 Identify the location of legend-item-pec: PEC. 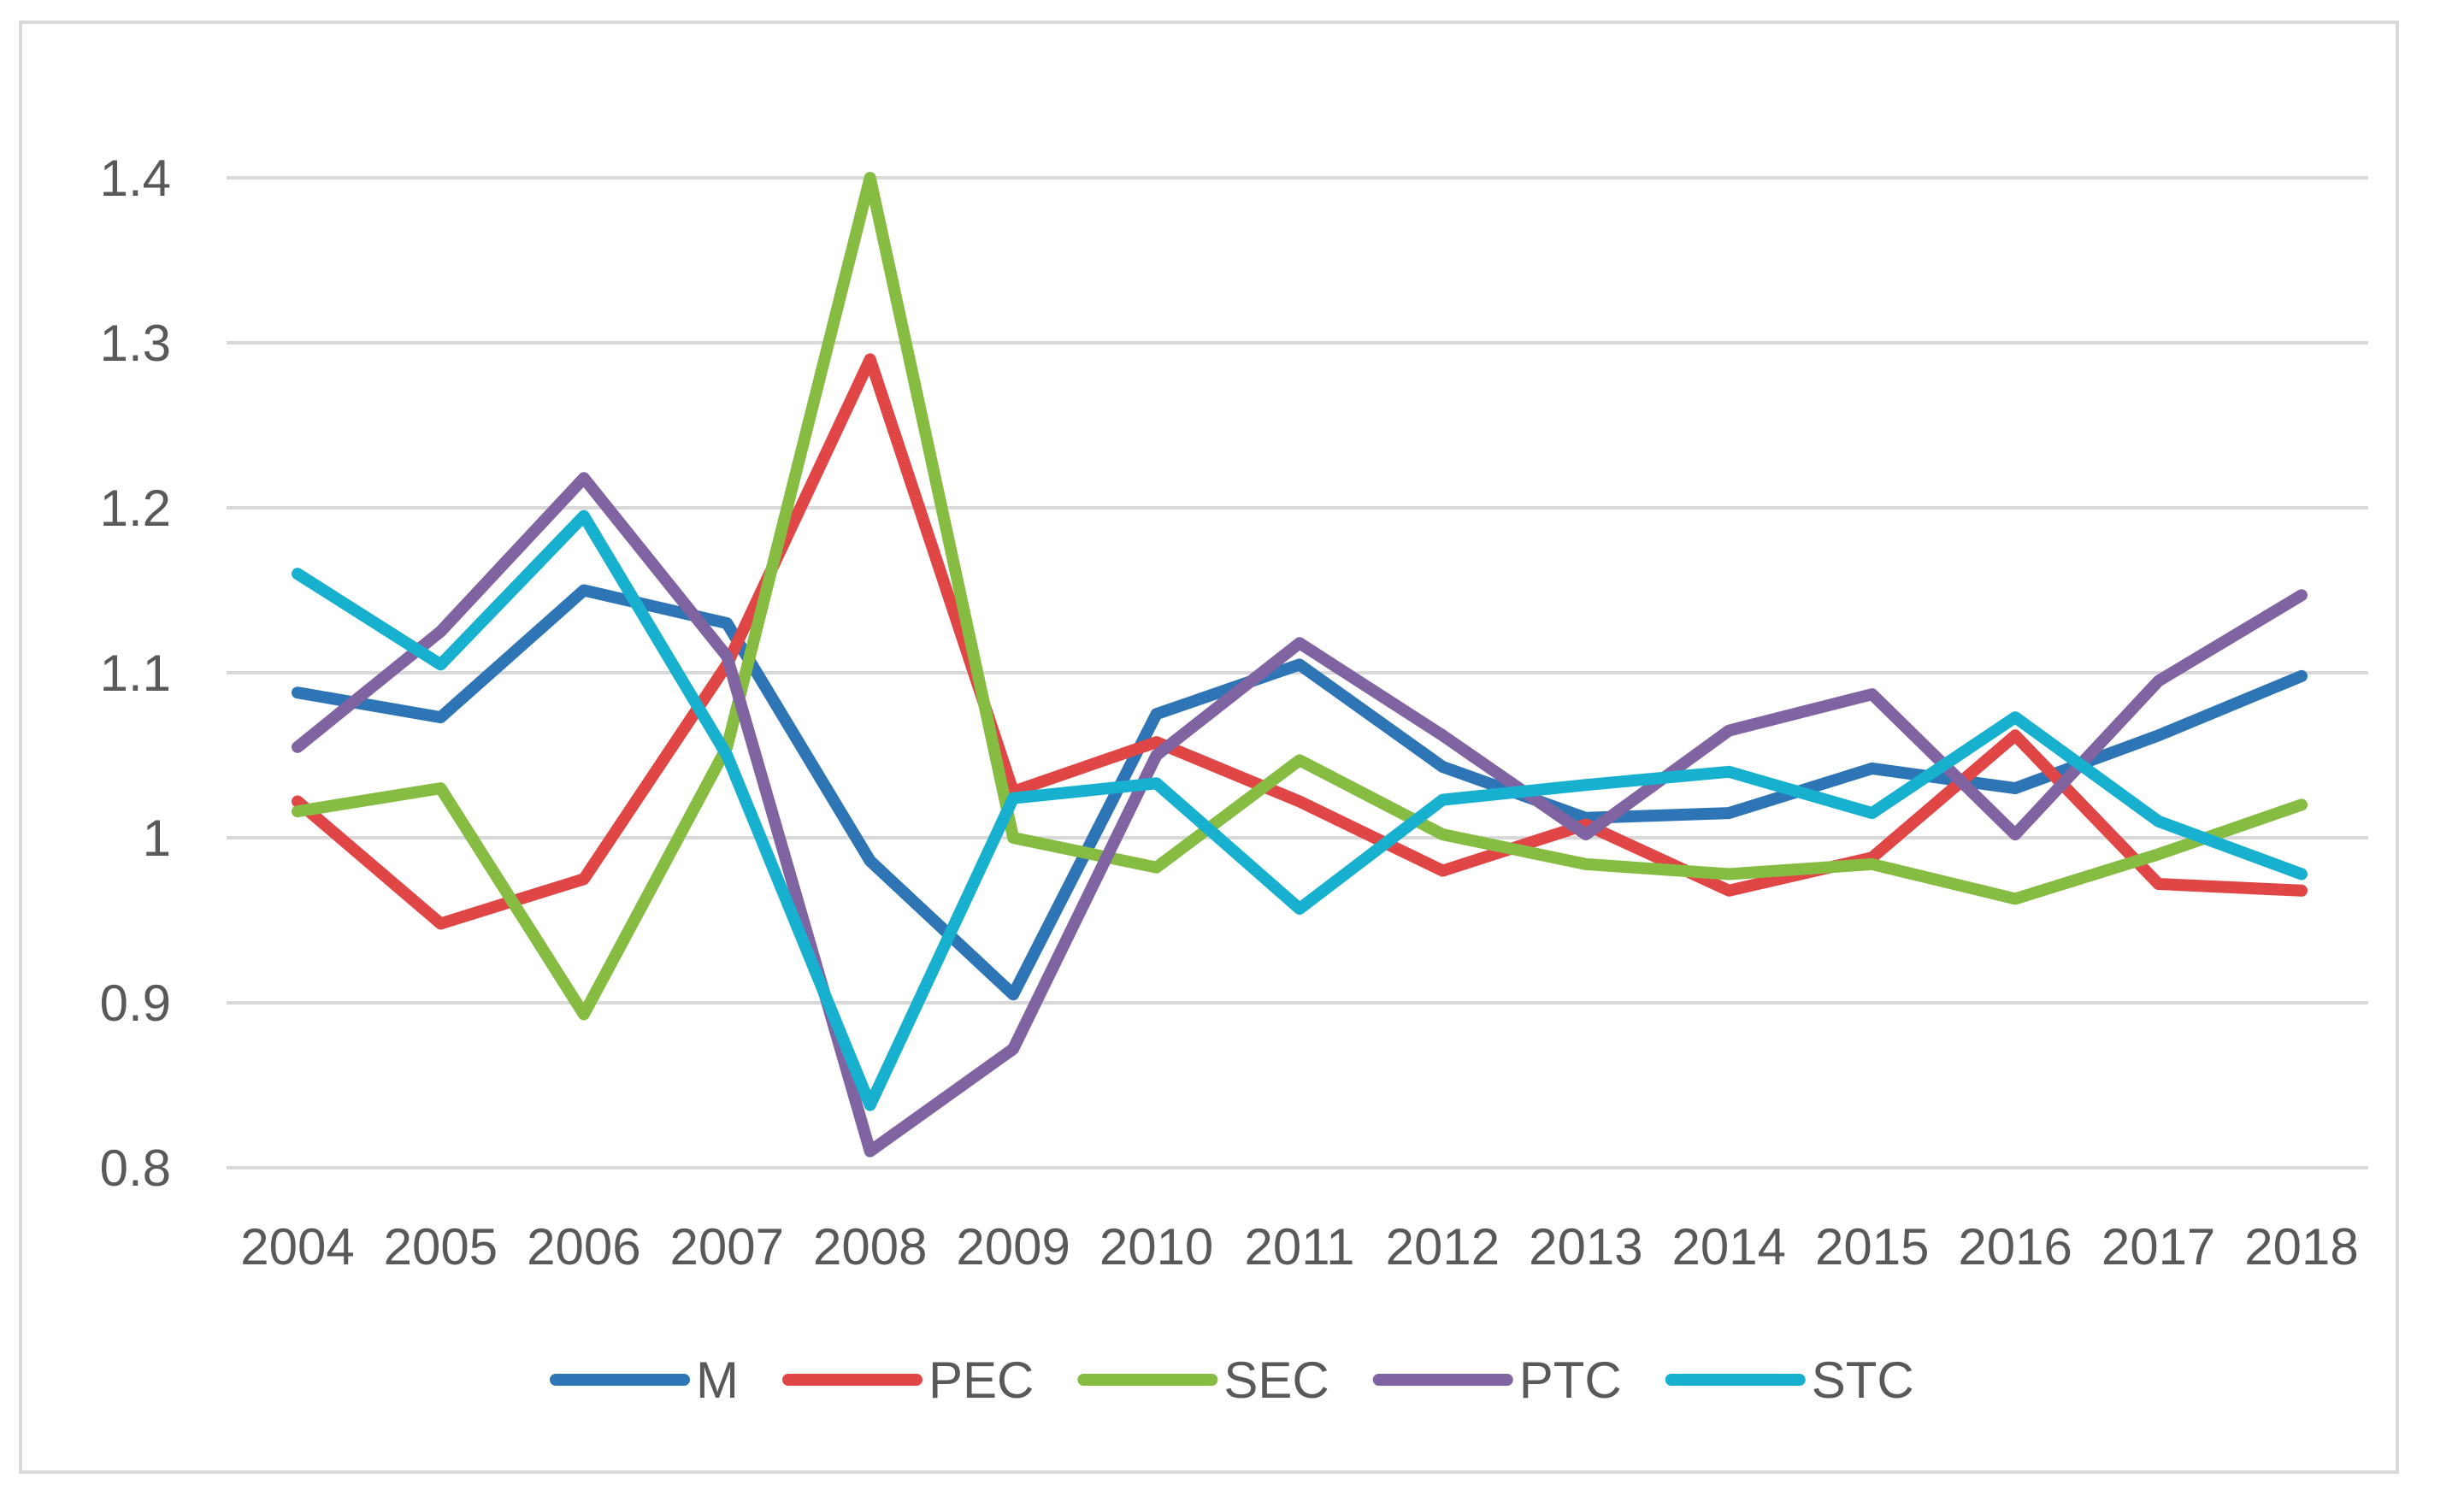
(907, 1380).